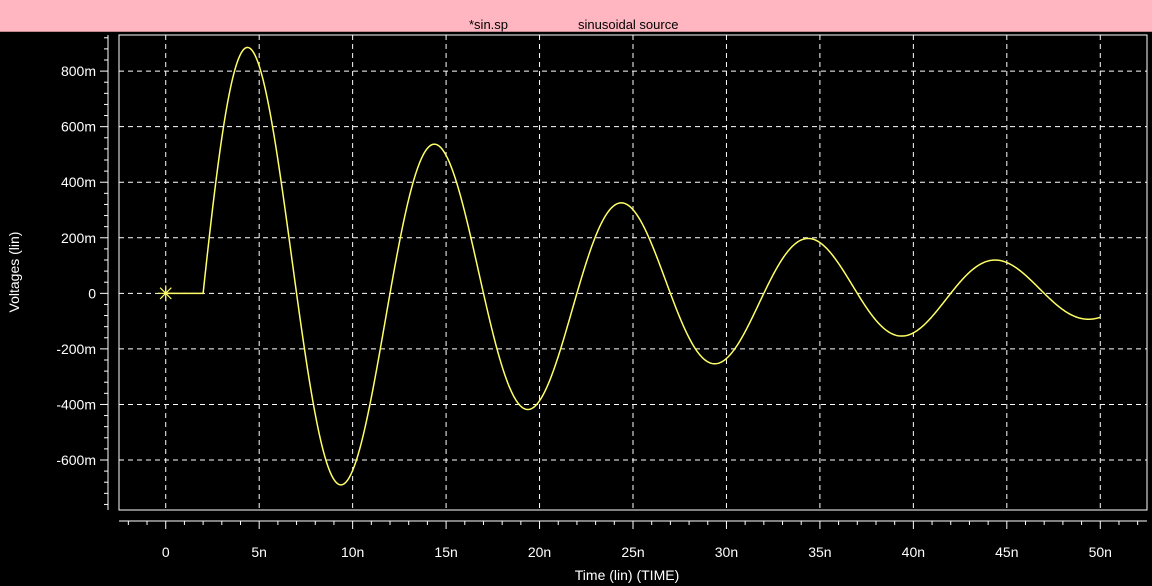 This screenshot has height=586, width=1152. Describe the element at coordinates (76, 349) in the screenshot. I see `y-tick-label: -200m` at that location.